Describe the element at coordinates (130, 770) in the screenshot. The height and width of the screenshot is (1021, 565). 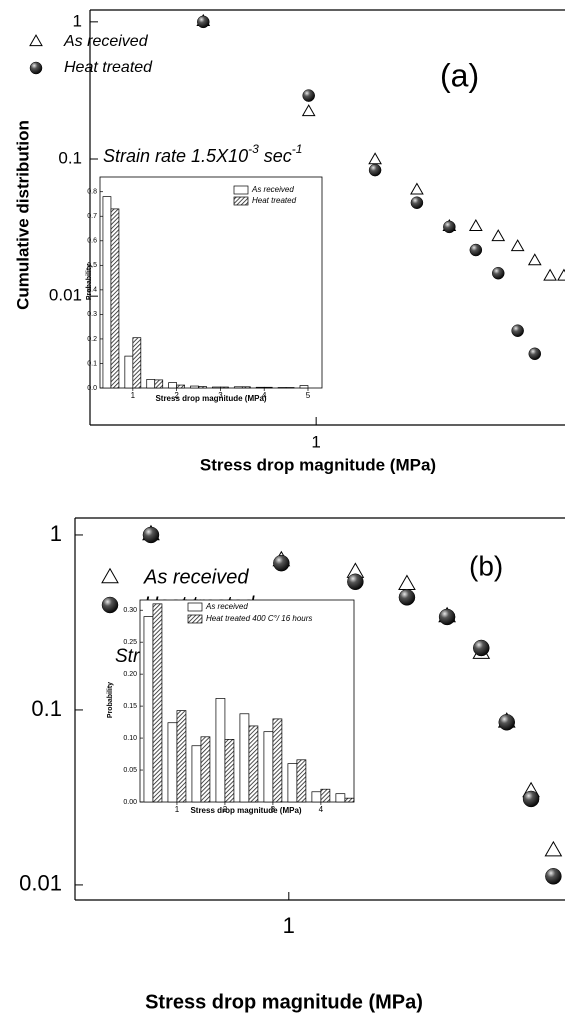
I see `y-tick-label: 0.05` at that location.